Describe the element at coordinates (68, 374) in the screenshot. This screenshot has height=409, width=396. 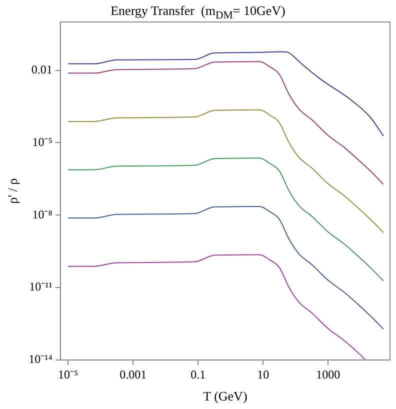
I see `x-tick-label: 10⁻⁵` at that location.